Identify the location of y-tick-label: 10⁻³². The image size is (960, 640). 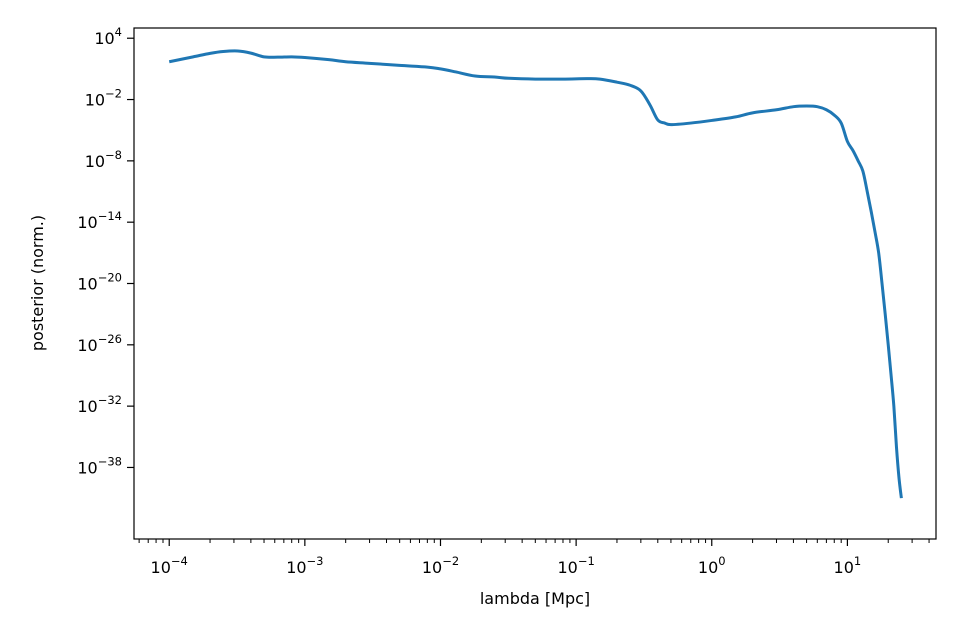
(99, 404).